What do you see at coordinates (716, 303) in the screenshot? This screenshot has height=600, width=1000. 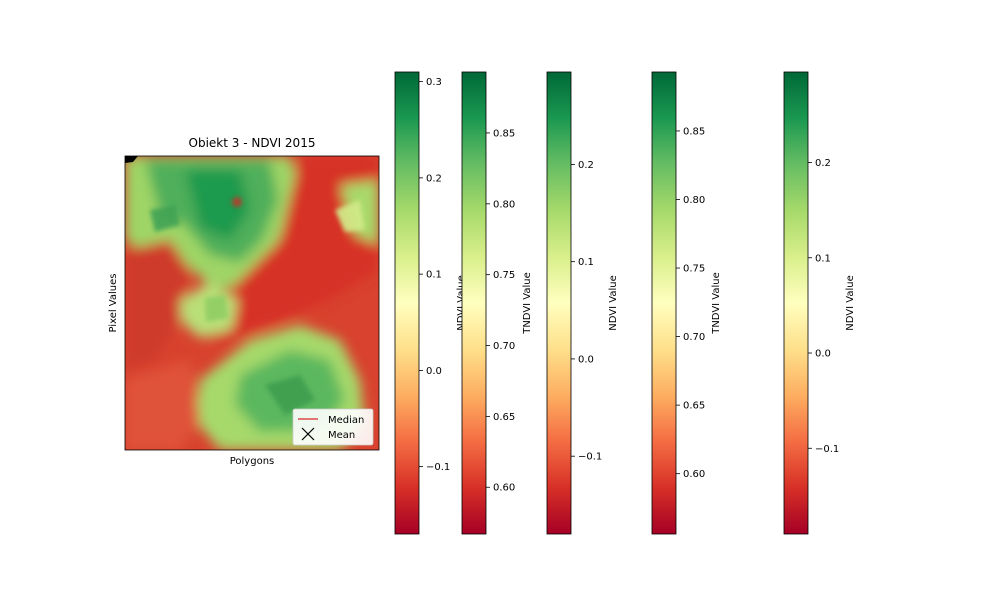 I see `colorbar-4-label: TNDVI Value` at bounding box center [716, 303].